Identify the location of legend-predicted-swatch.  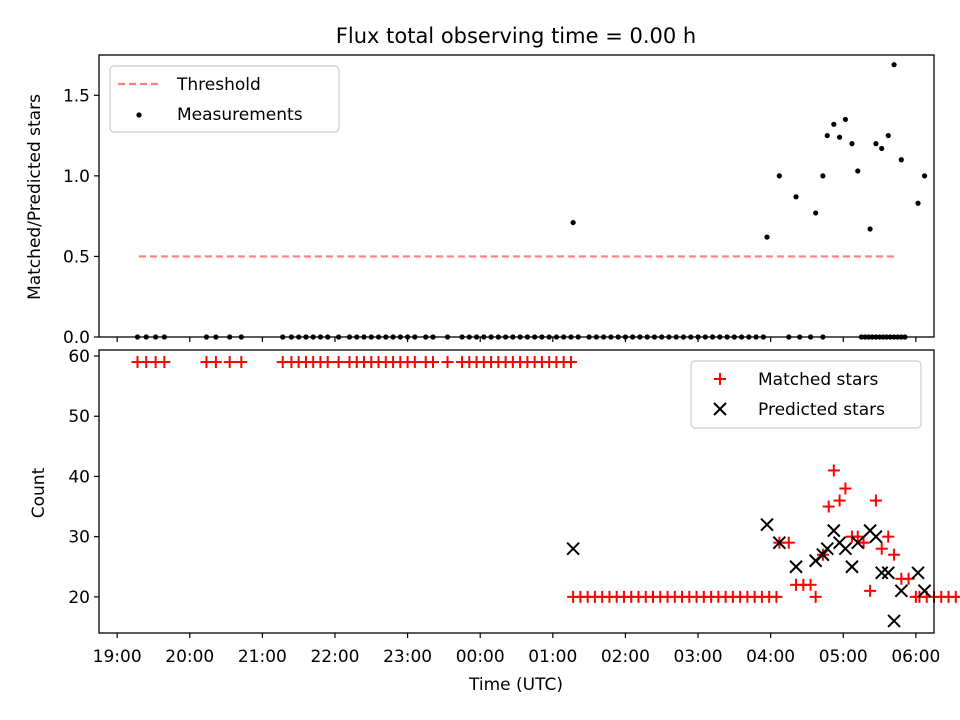
(720, 409).